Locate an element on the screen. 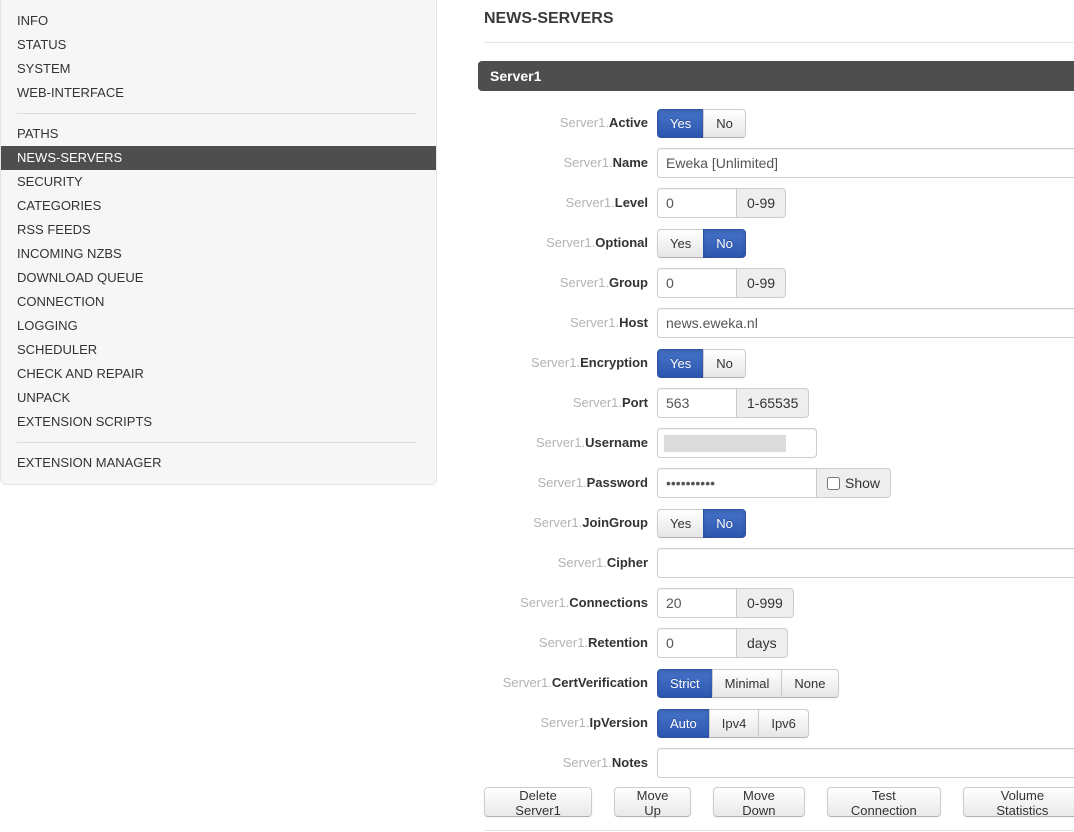  port-input-group: 1-65535 is located at coordinates (733, 403).